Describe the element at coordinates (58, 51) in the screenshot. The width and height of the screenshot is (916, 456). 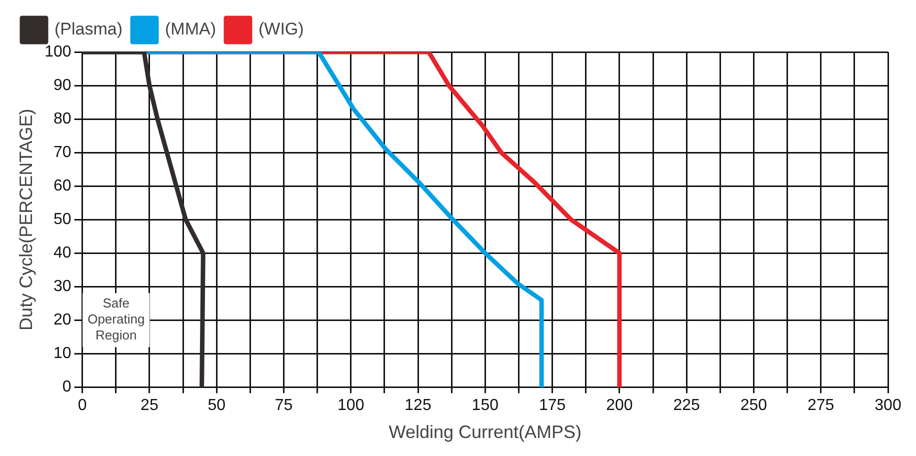
I see `y-tick-label: 100` at that location.